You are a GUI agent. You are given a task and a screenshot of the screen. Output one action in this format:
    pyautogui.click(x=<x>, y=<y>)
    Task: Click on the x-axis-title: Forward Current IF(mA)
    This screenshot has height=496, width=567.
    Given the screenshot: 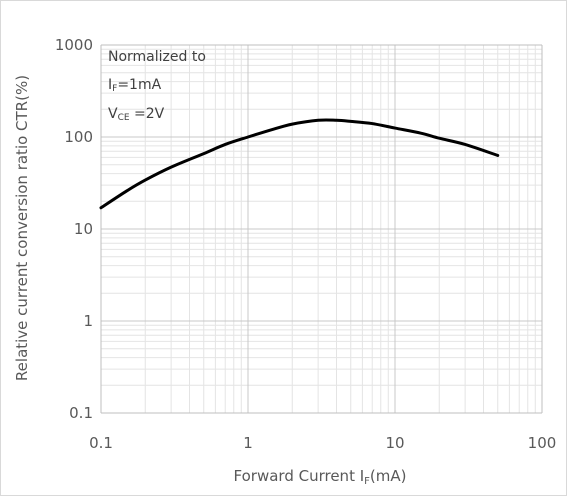 What is the action you would take?
    pyautogui.click(x=320, y=477)
    